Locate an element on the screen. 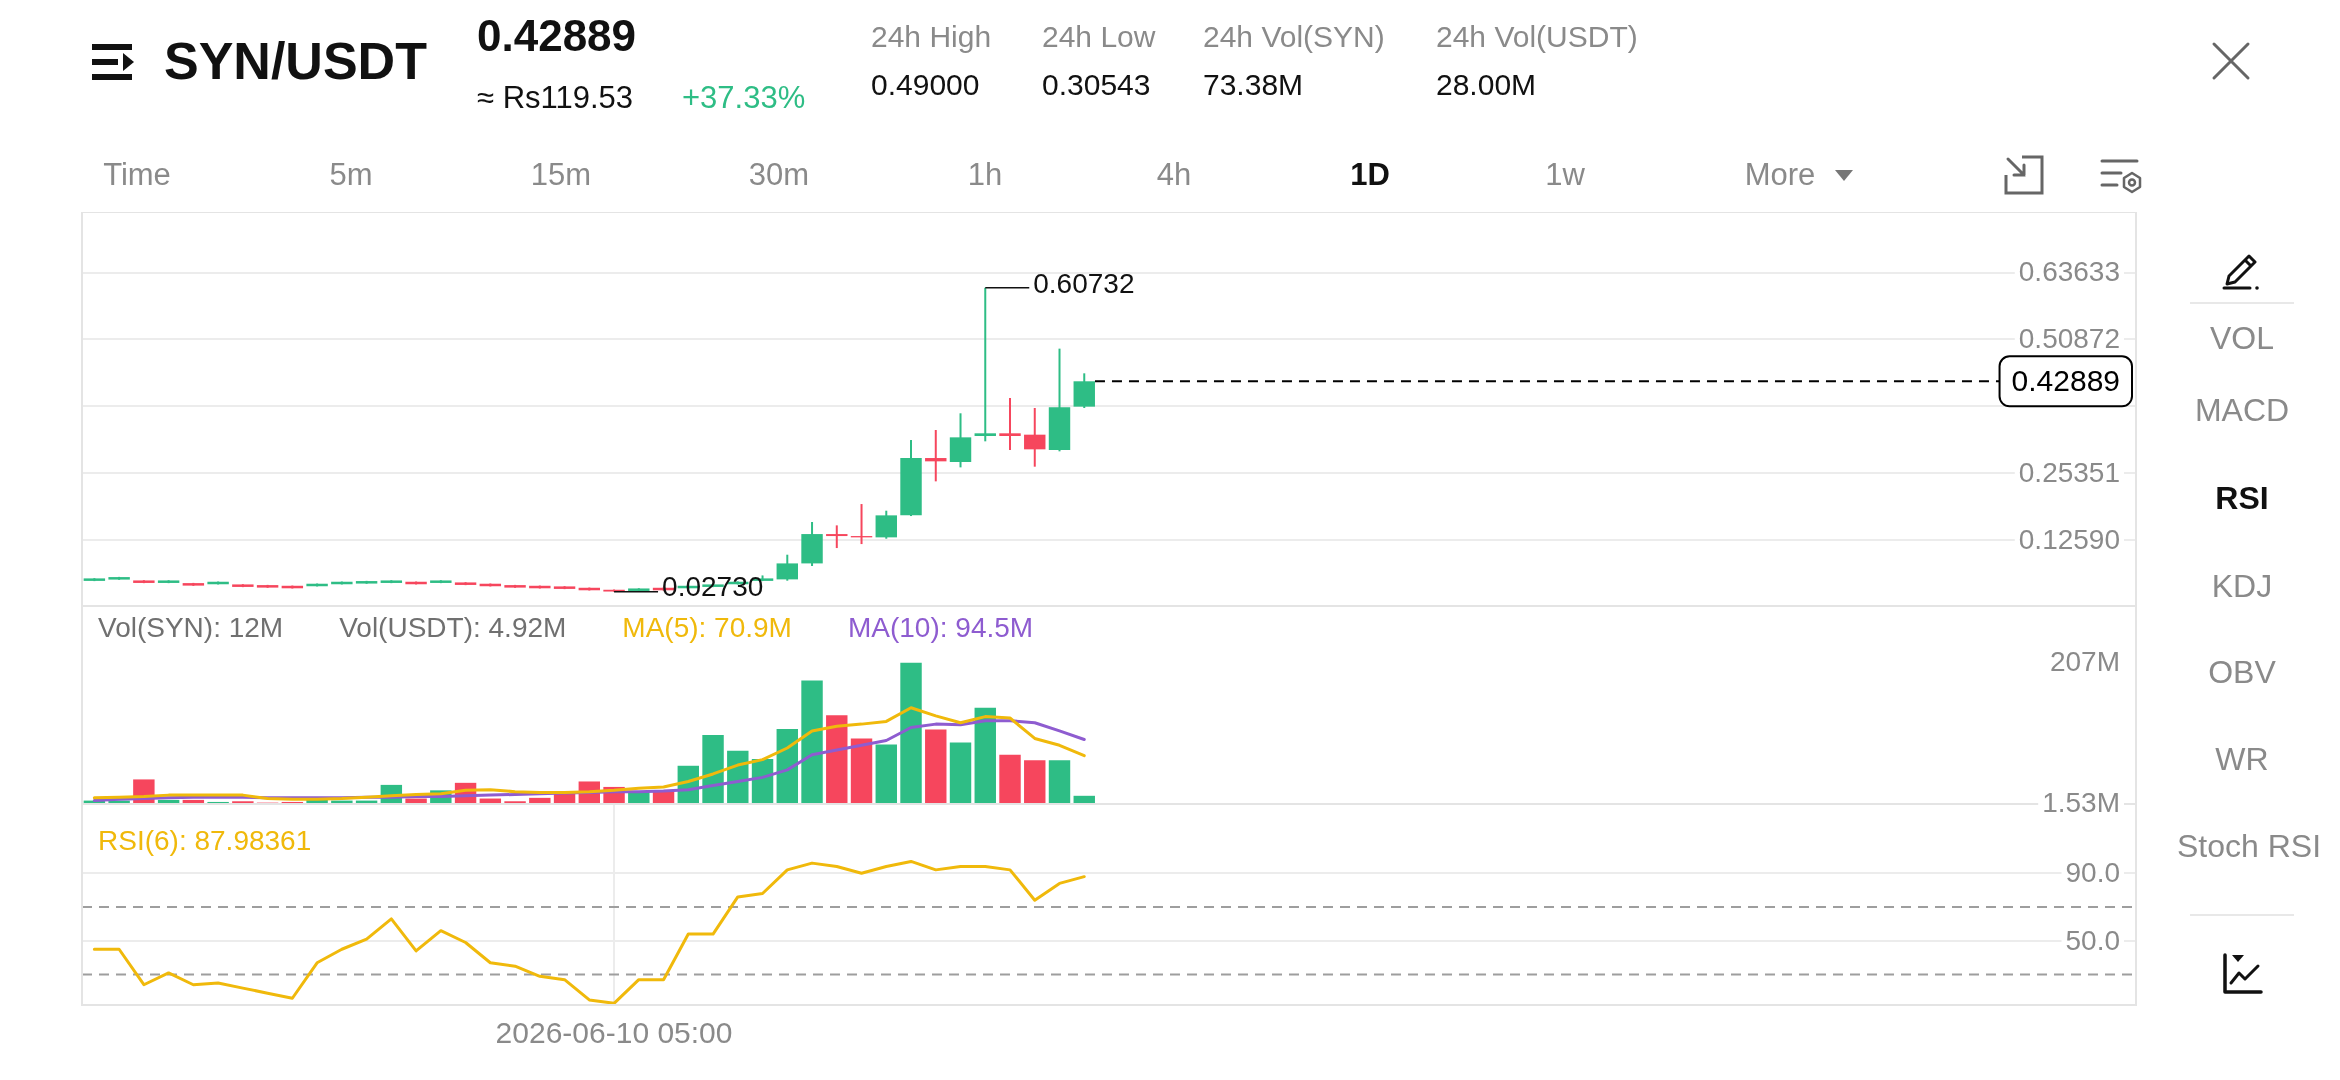  text: Time is located at coordinates (137, 174).